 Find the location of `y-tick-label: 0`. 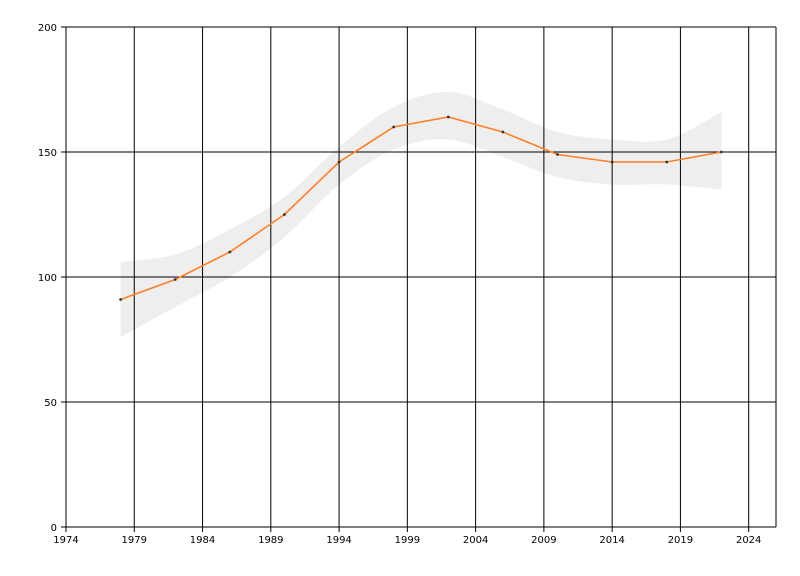

y-tick-label: 0 is located at coordinates (54, 528).